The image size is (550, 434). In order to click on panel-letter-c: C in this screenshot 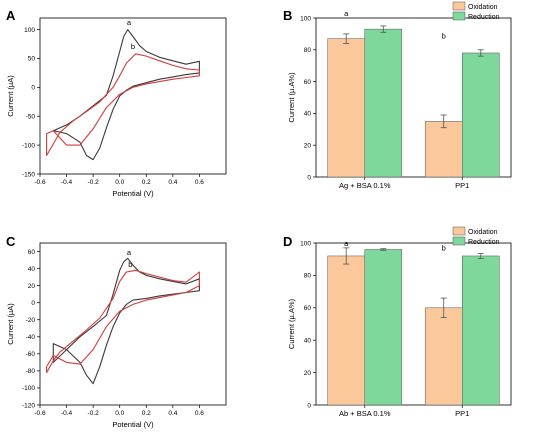, I will do `click(11, 241)`.